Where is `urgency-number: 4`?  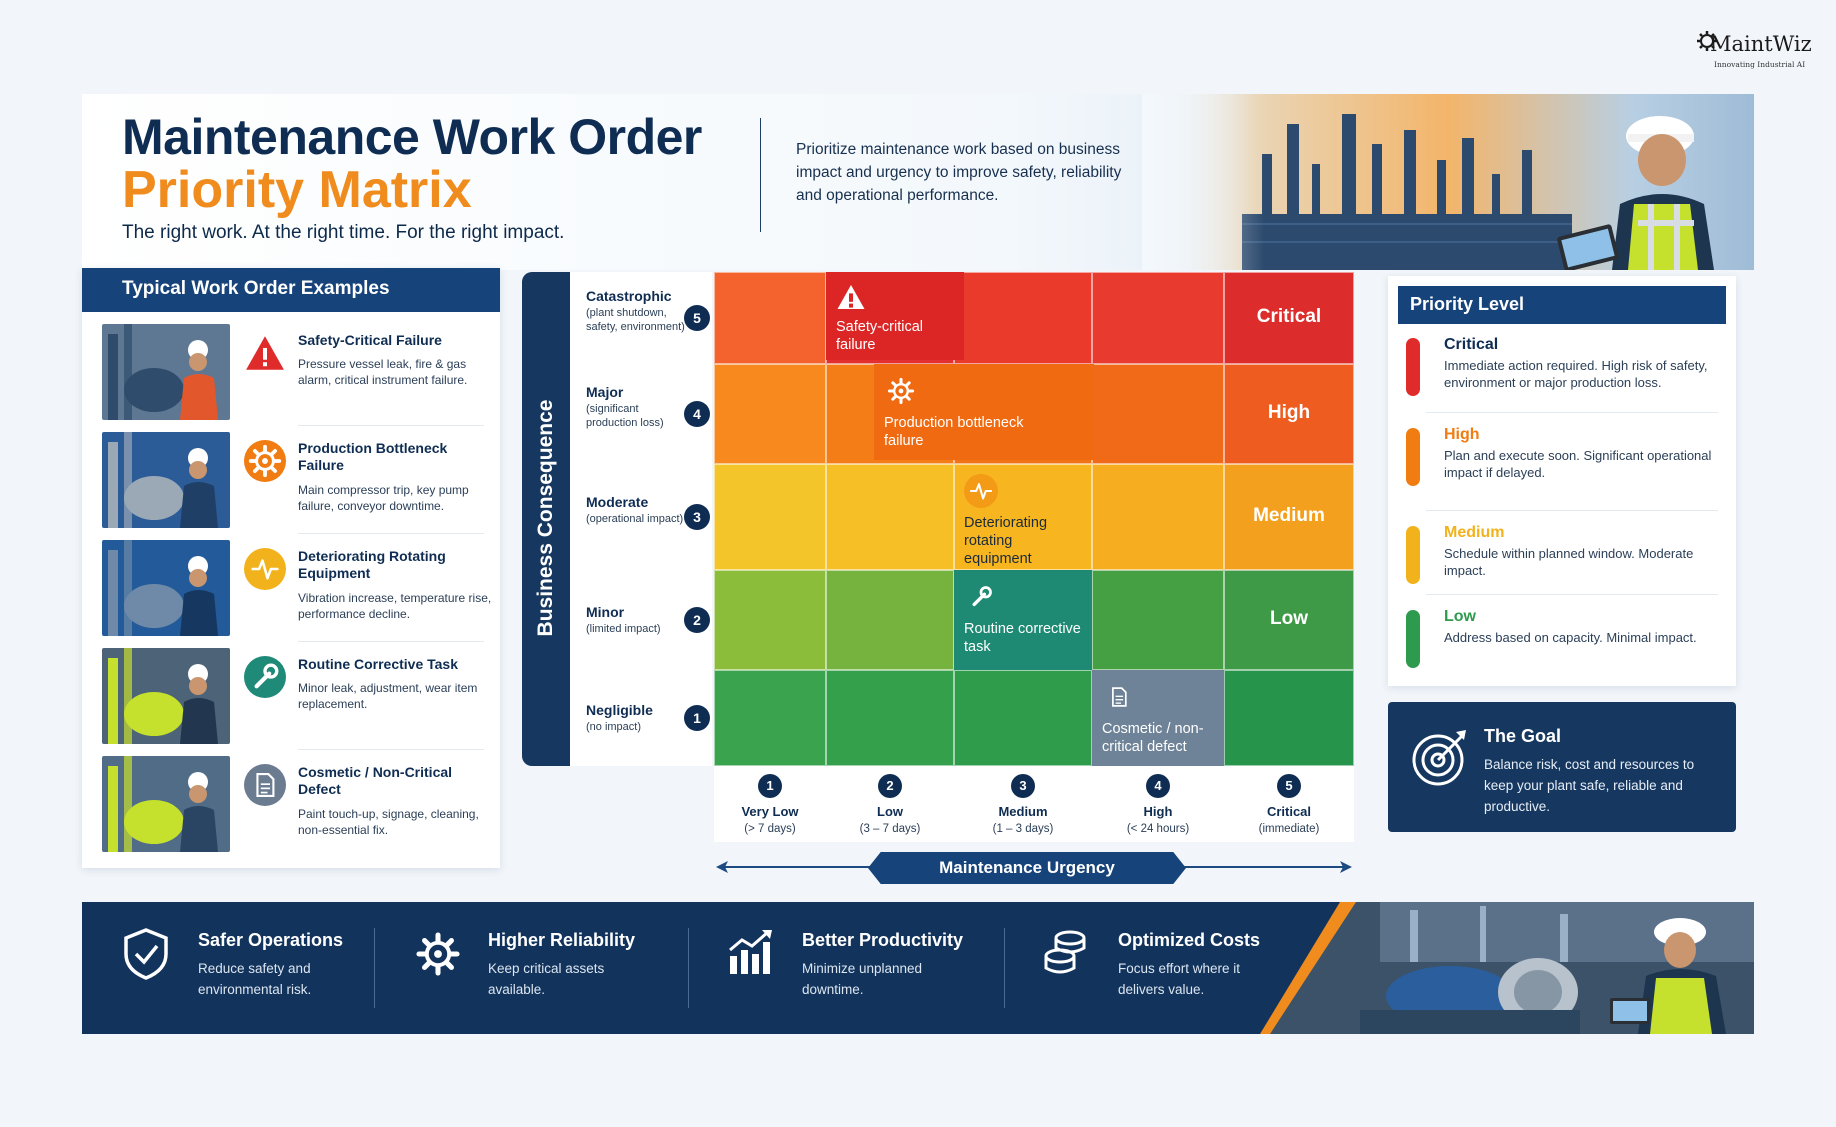 urgency-number: 4 is located at coordinates (1158, 786).